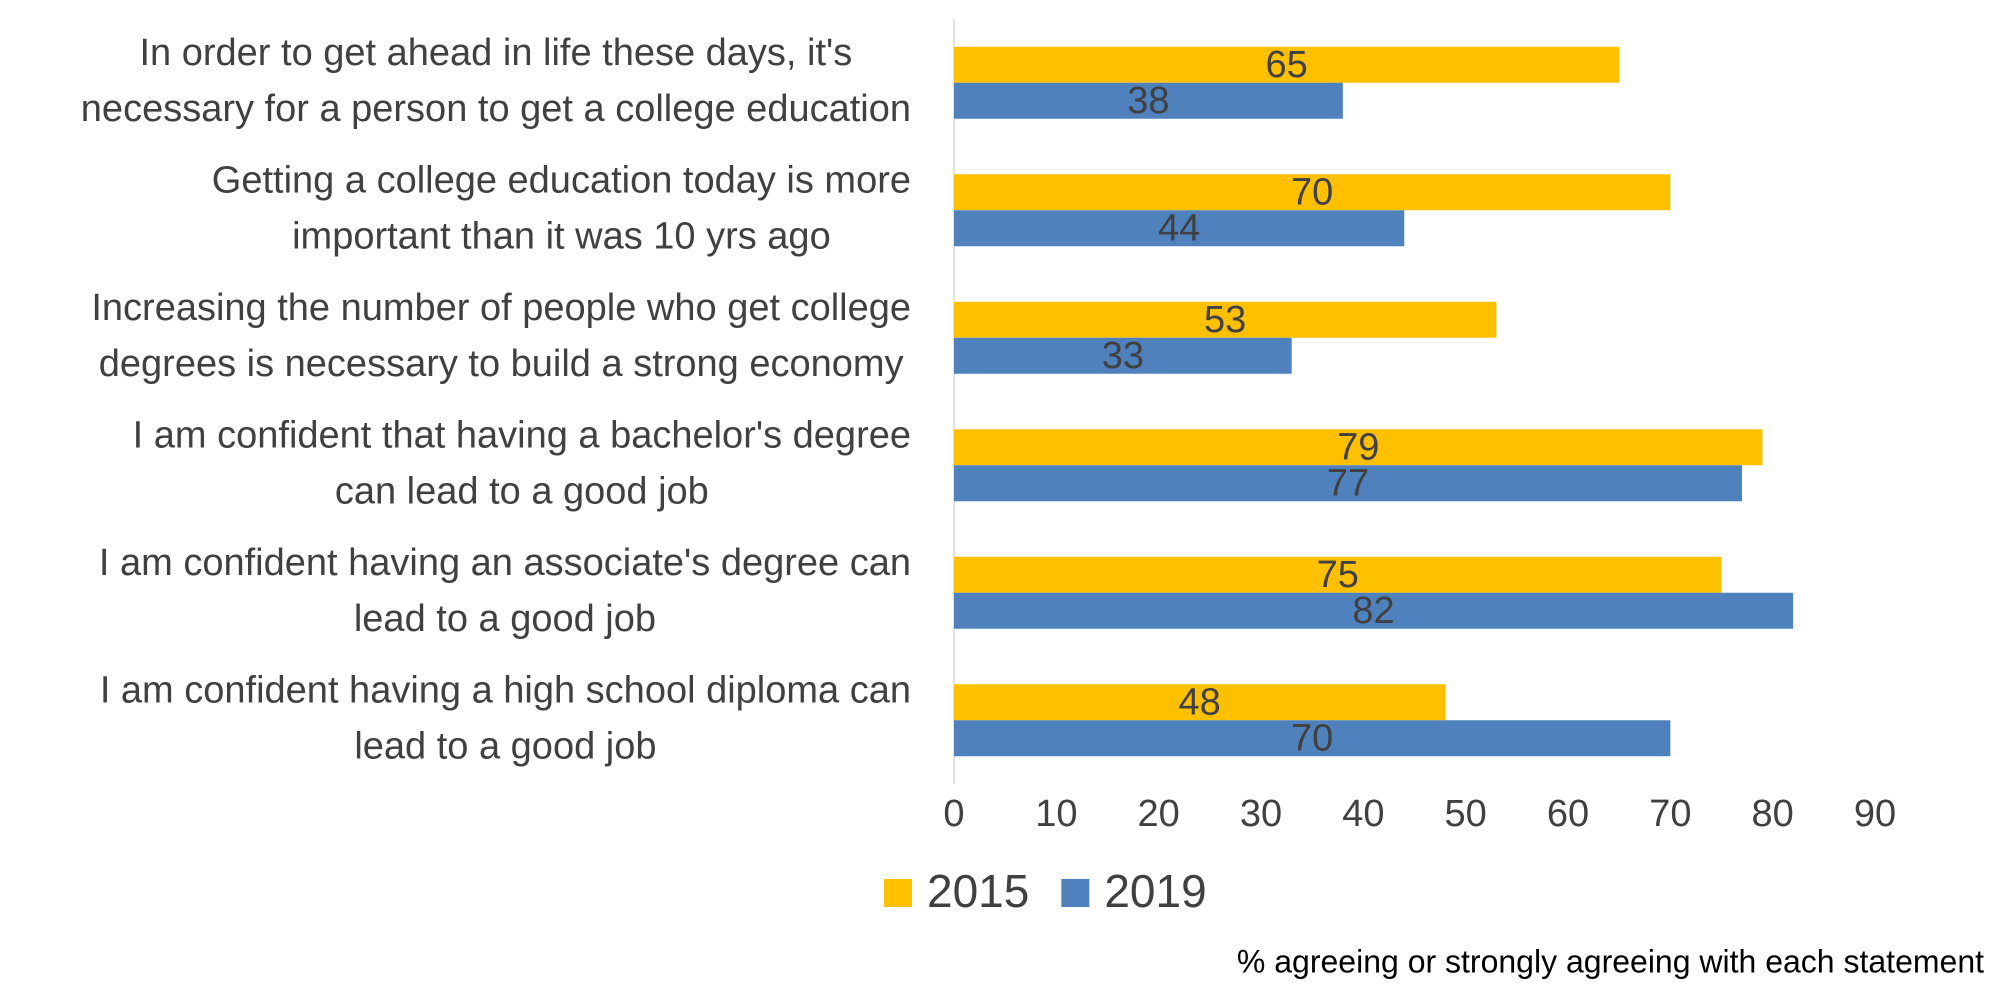 Image resolution: width=2000 pixels, height=987 pixels. I want to click on category-label: can lead to a good job, so click(522, 491).